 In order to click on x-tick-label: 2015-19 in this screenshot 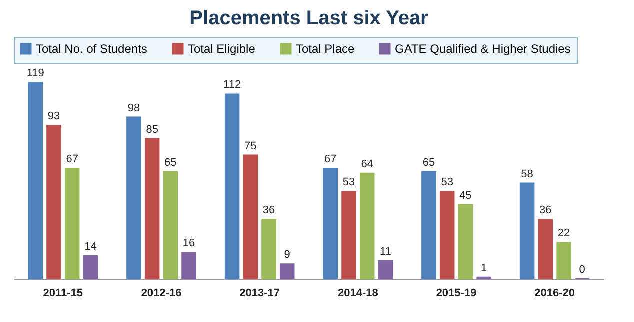, I will do `click(456, 294)`.